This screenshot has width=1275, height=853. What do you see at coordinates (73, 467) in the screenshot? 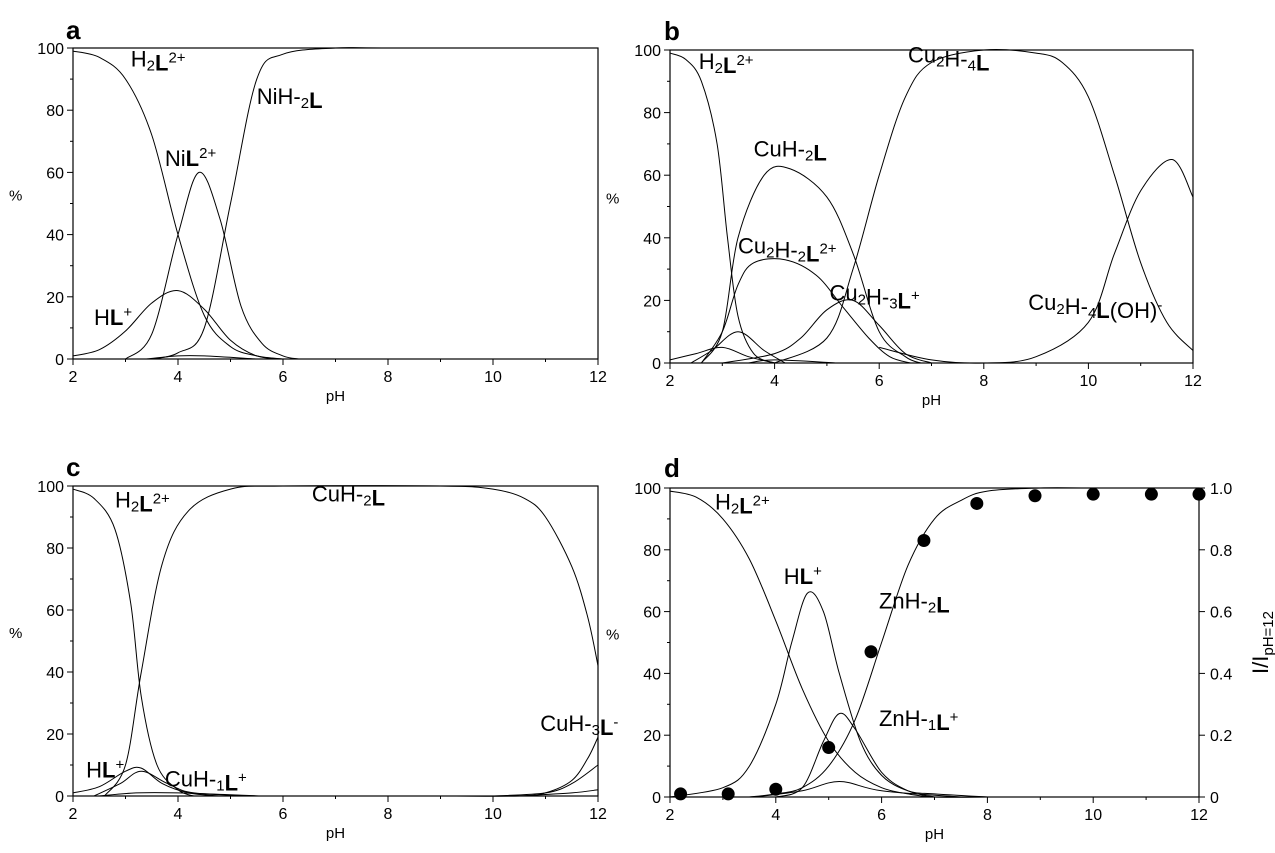
I see `panel-letter: c` at bounding box center [73, 467].